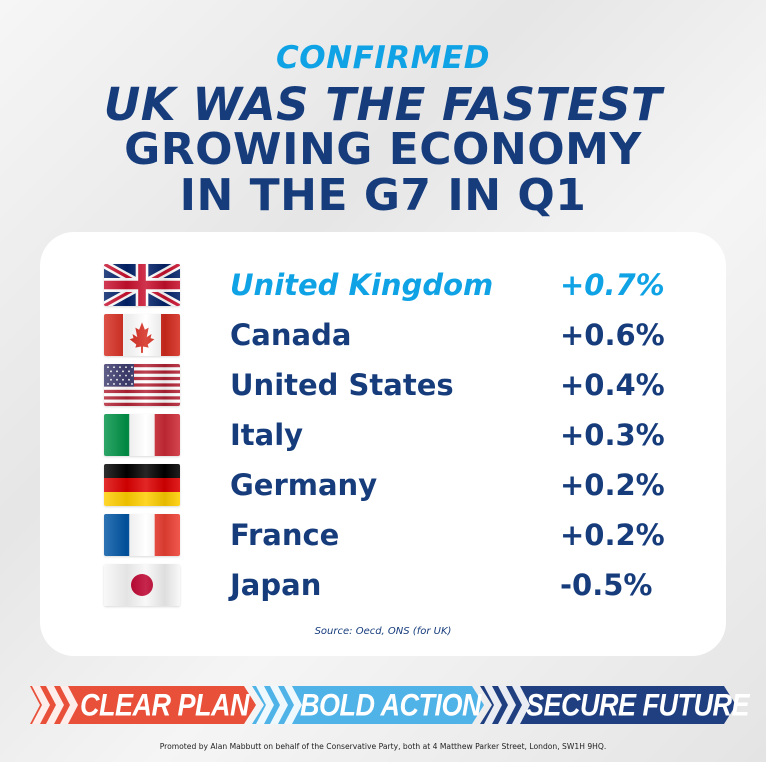 The image size is (766, 762). What do you see at coordinates (612, 285) in the screenshot?
I see `growth-value: +0.7%` at bounding box center [612, 285].